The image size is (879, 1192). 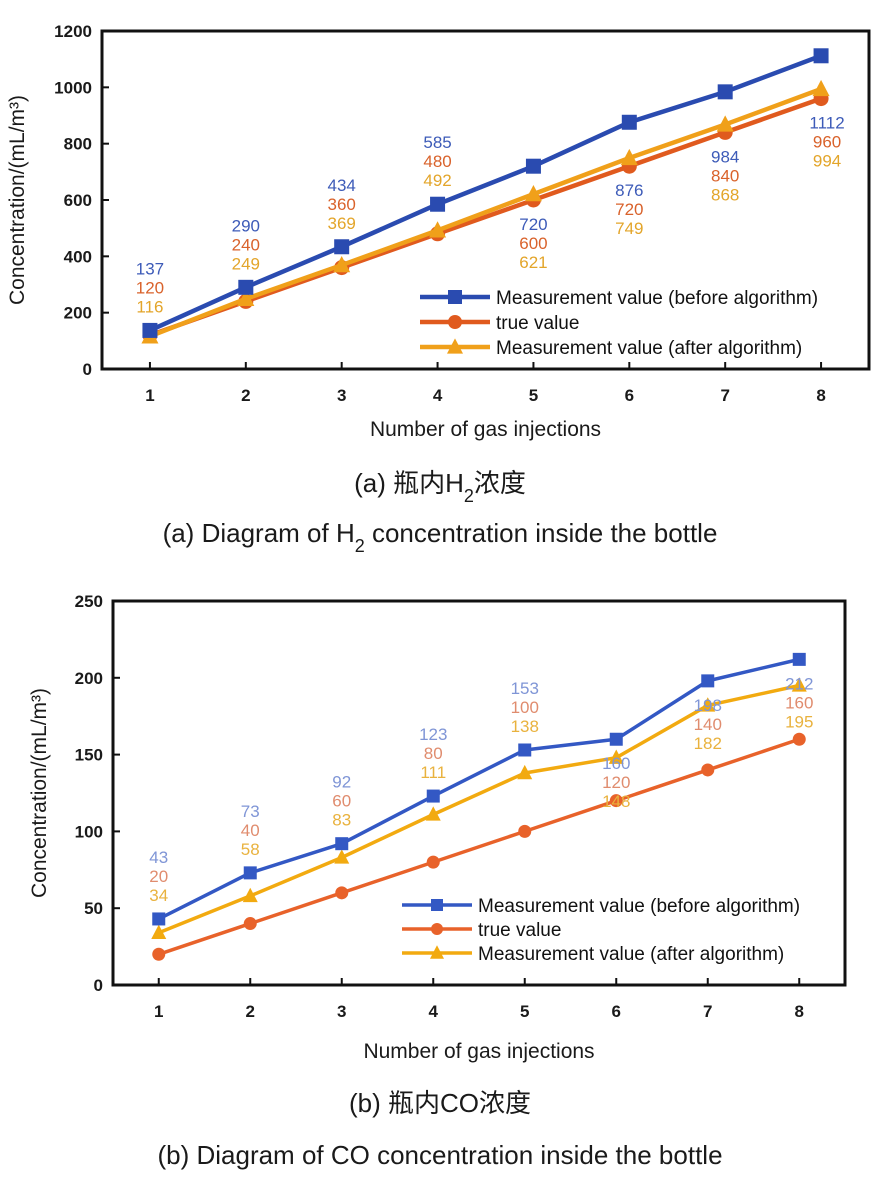 What do you see at coordinates (525, 726) in the screenshot?
I see `data-label: 138` at bounding box center [525, 726].